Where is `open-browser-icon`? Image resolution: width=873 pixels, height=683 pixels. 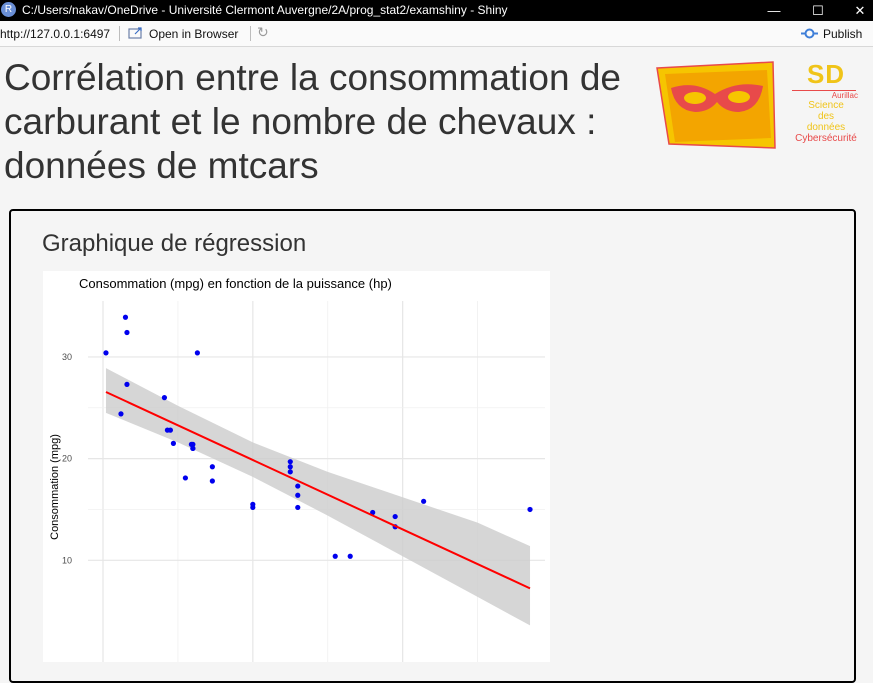
open-browser-icon is located at coordinates (135, 33).